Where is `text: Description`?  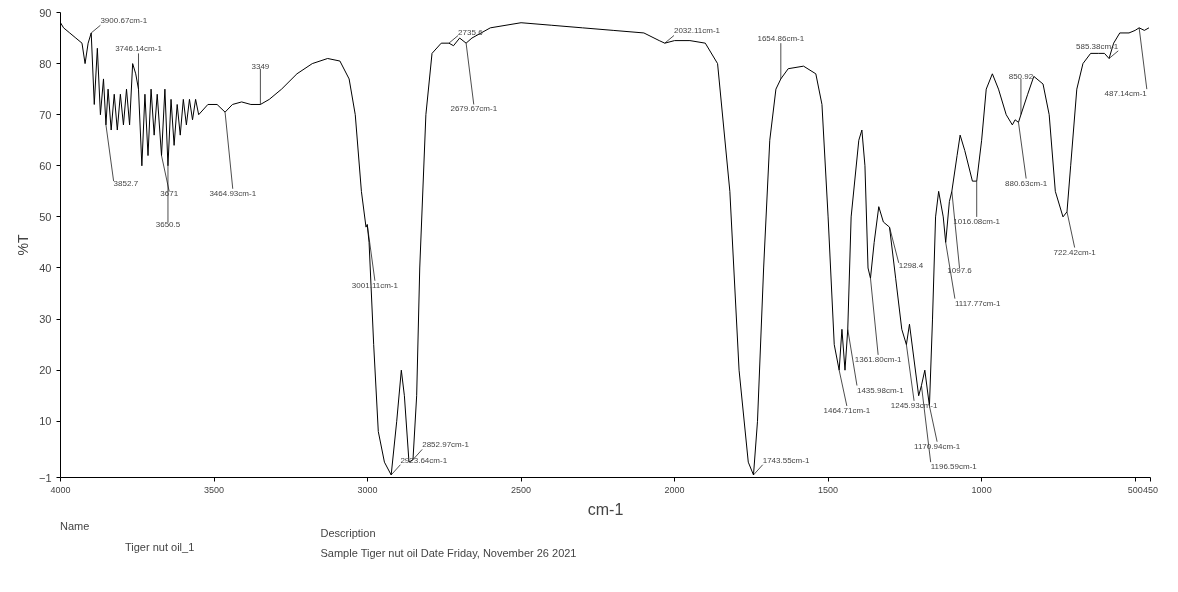 text: Description is located at coordinates (348, 532).